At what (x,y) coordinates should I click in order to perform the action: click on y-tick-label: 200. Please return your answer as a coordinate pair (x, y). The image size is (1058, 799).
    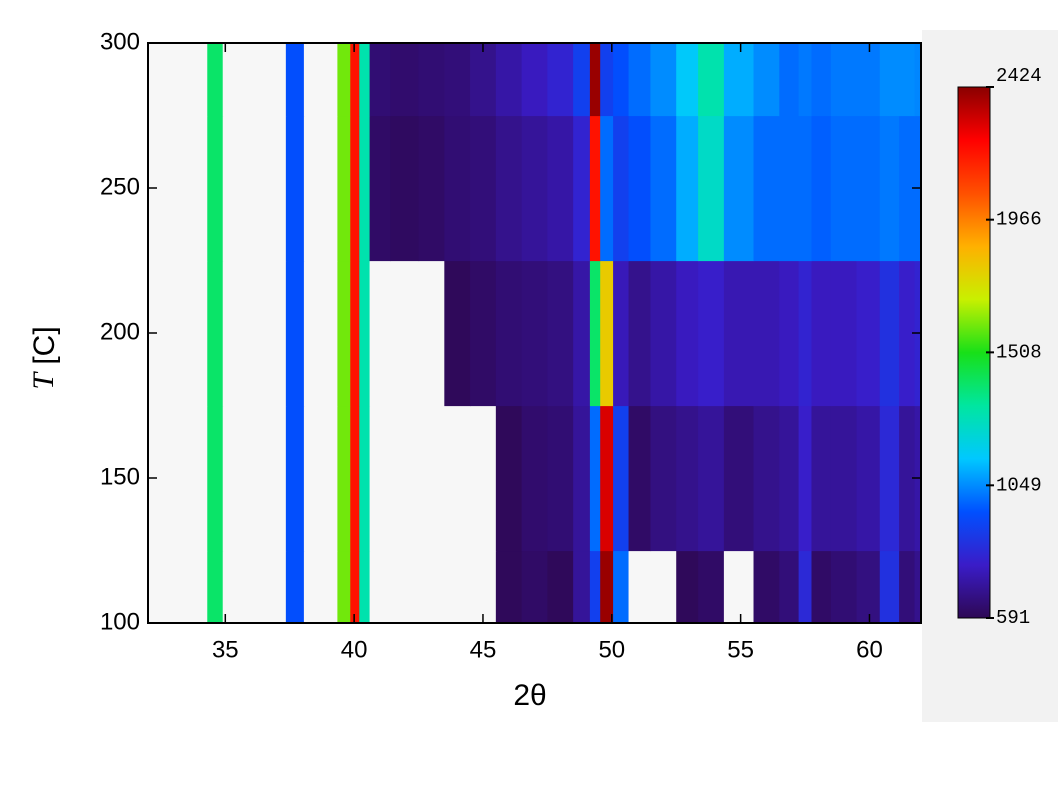
    Looking at the image, I should click on (120, 331).